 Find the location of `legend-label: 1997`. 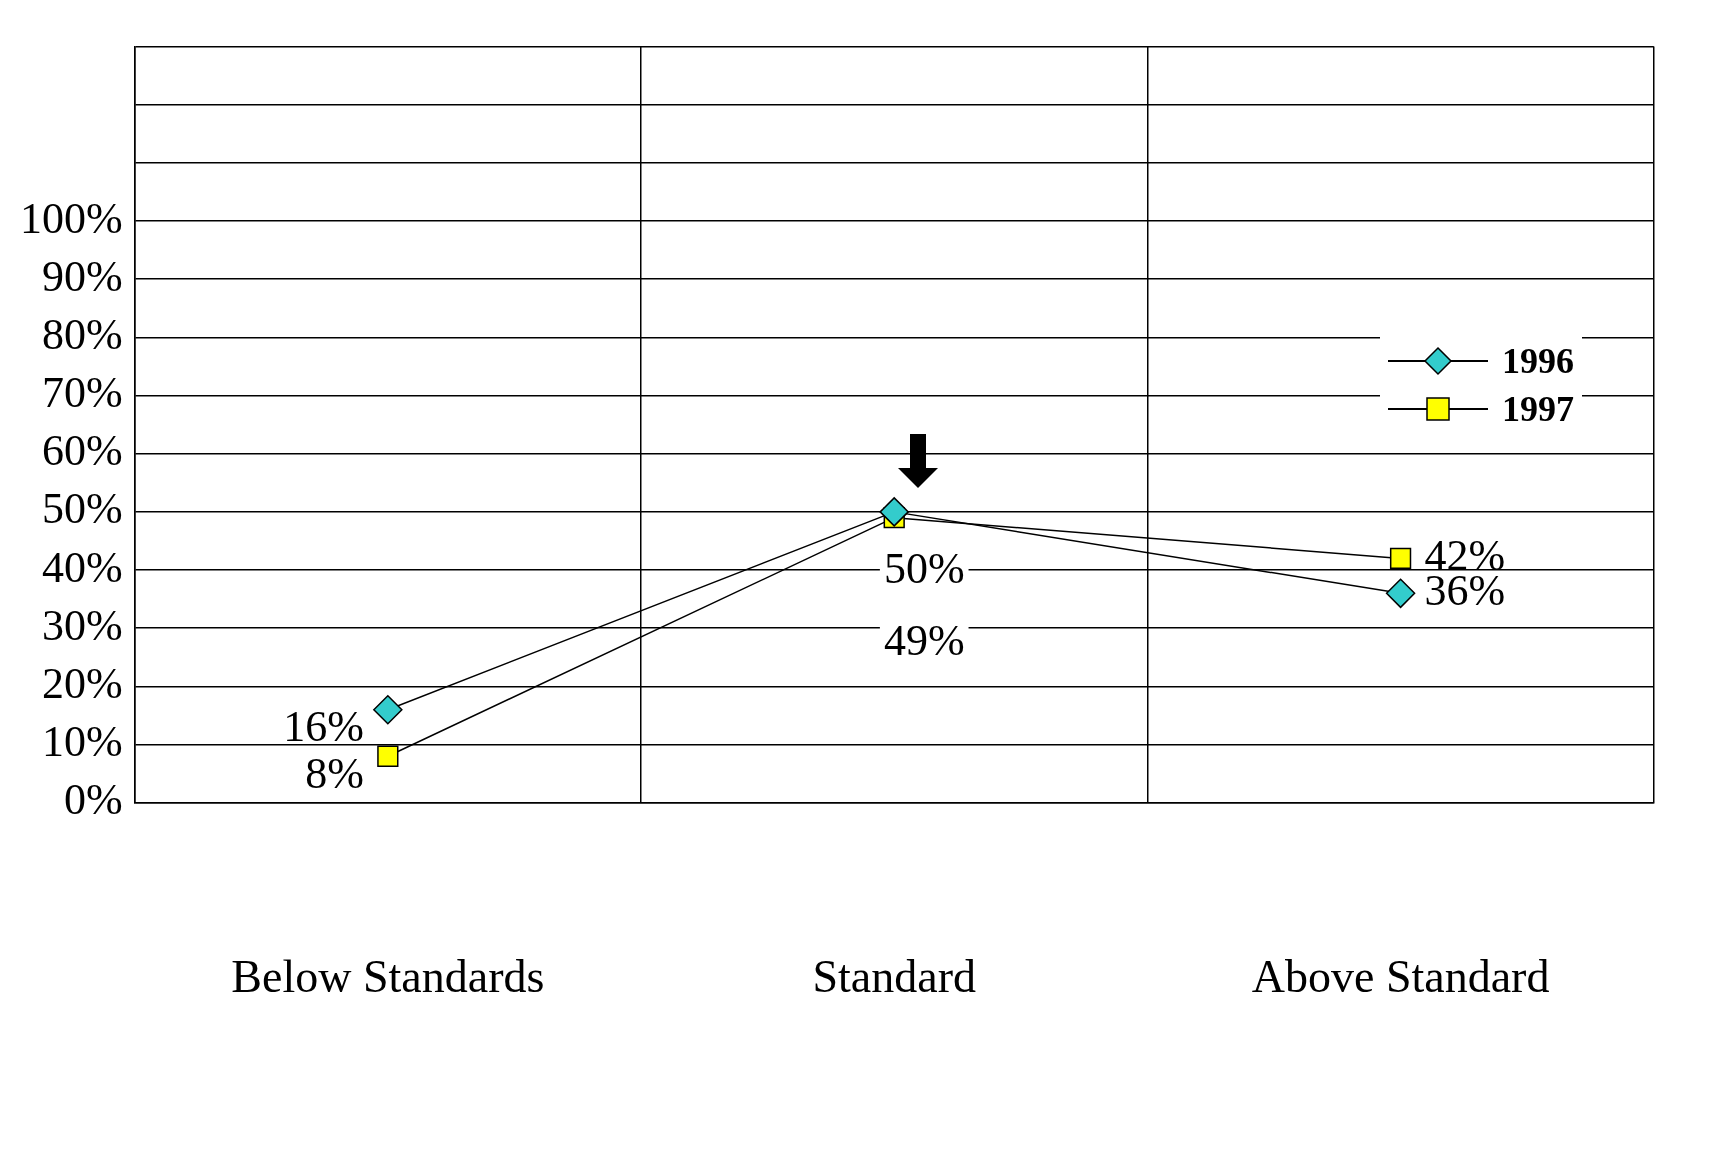

legend-label: 1997 is located at coordinates (1538, 409).